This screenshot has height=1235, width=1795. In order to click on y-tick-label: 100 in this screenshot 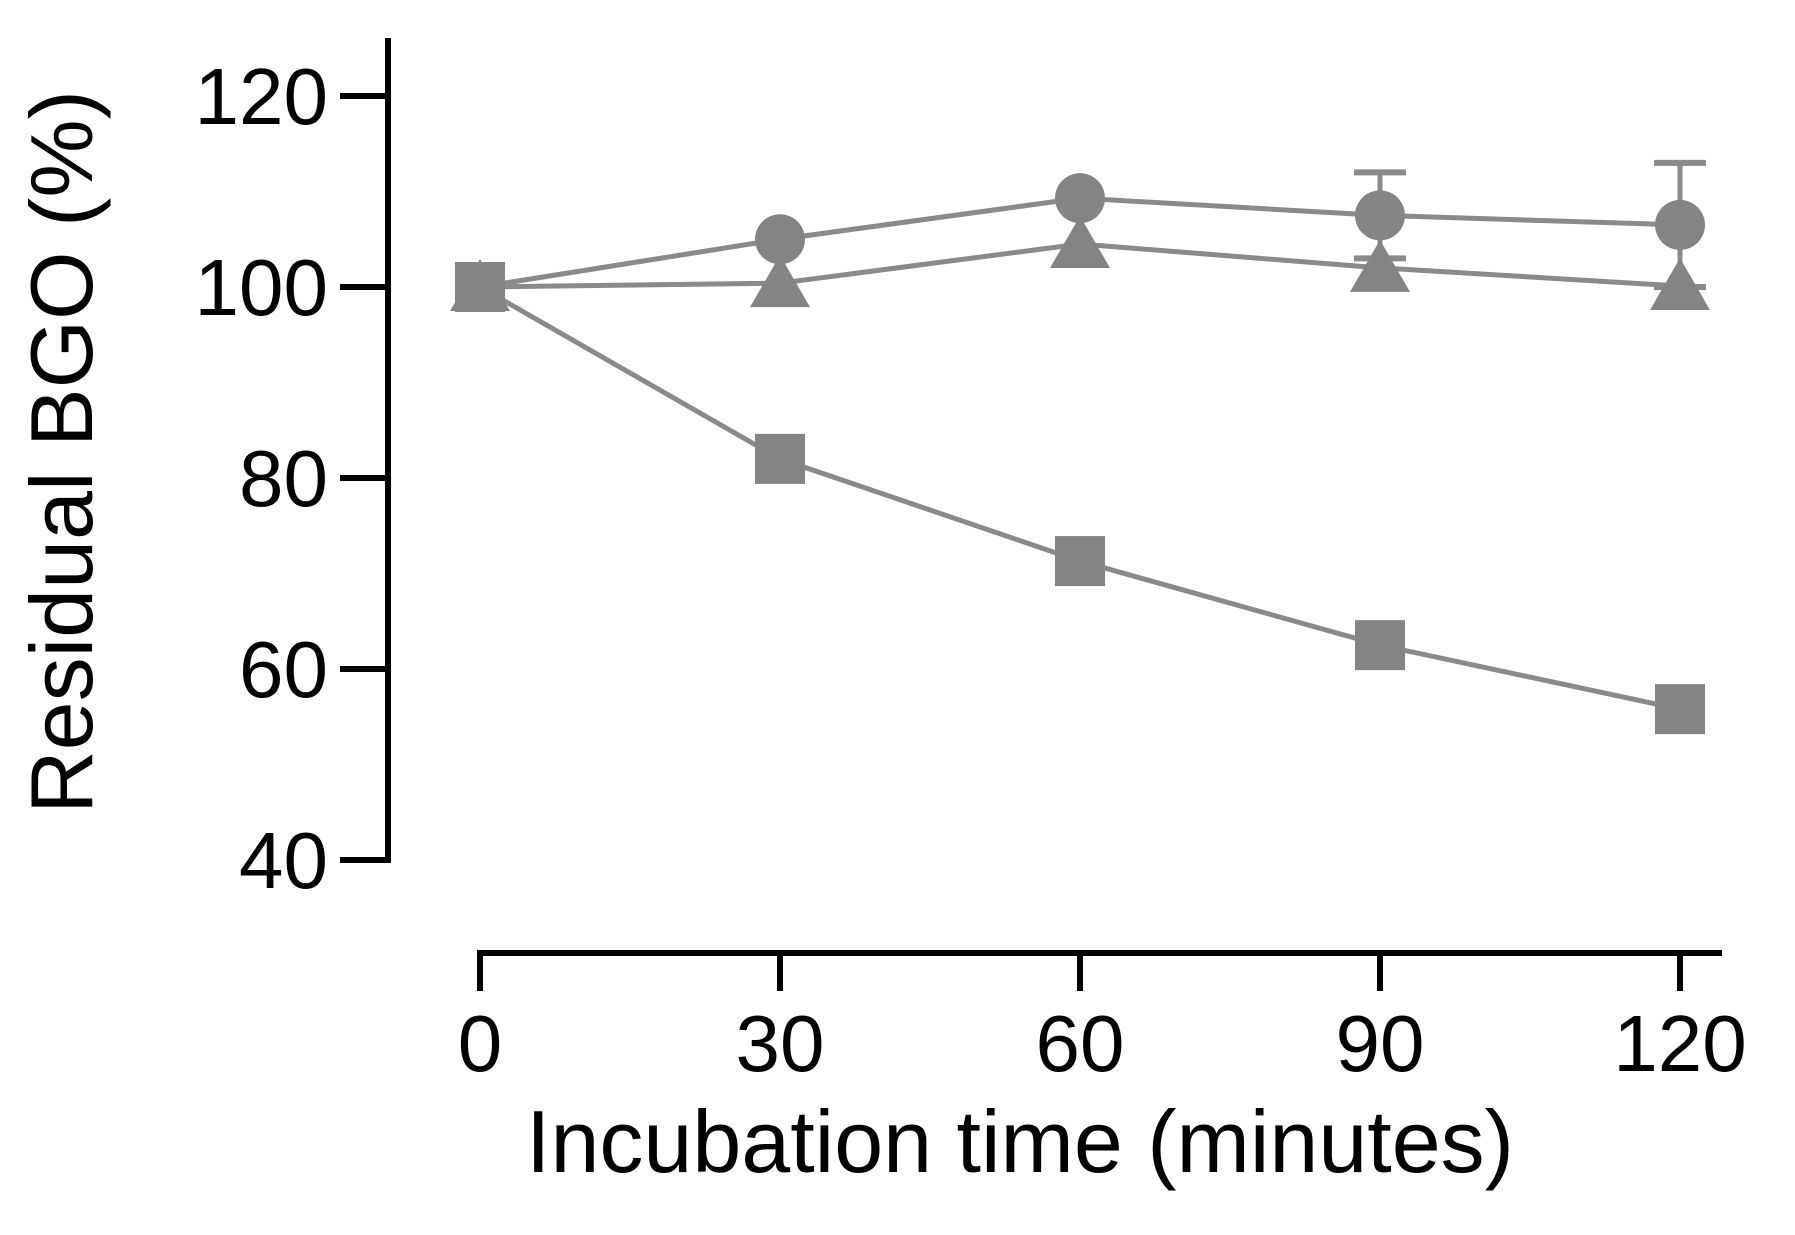, I will do `click(261, 287)`.